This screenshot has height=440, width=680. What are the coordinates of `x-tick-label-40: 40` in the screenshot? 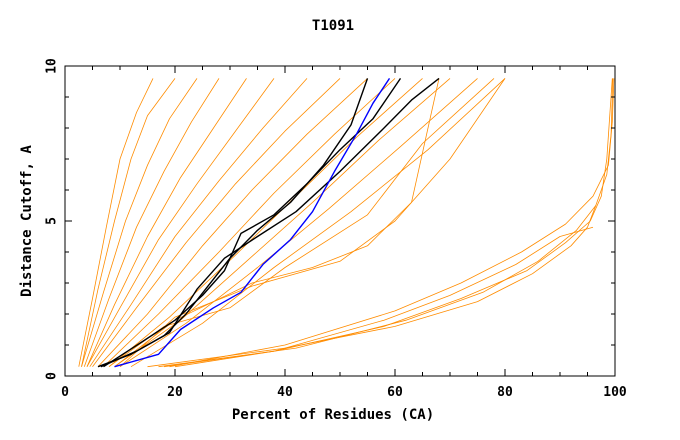 It's located at (285, 392).